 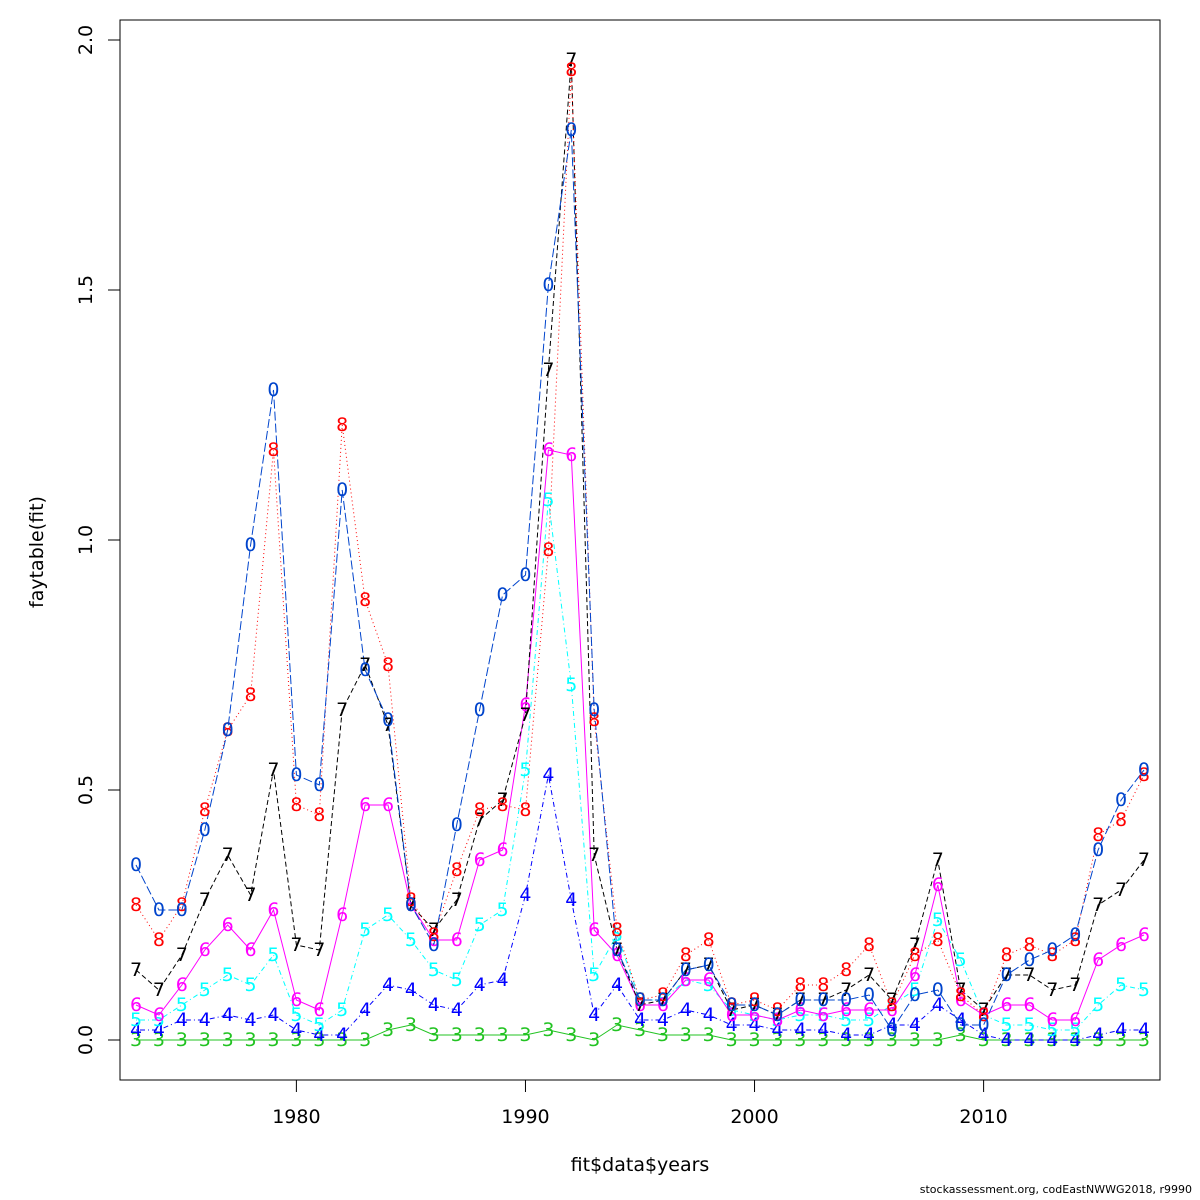 What do you see at coordinates (754, 1117) in the screenshot?
I see `x-tick-label: 2000` at bounding box center [754, 1117].